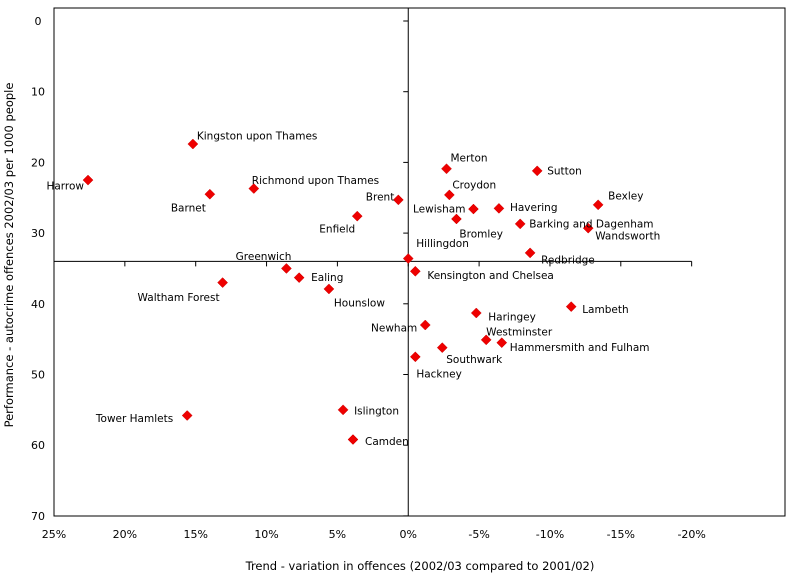 The width and height of the screenshot is (794, 585). Describe the element at coordinates (537, 171) in the screenshot. I see `data-point-sutton` at that location.